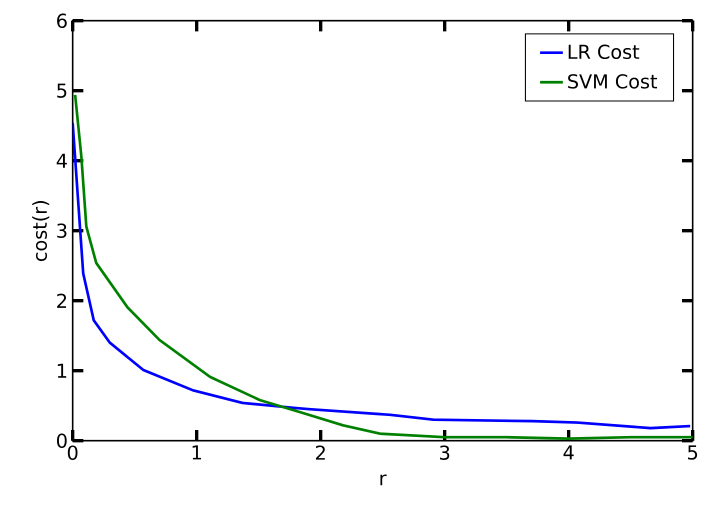 This screenshot has width=711, height=513. Describe the element at coordinates (61, 161) in the screenshot. I see `y-tick-label: 4` at that location.